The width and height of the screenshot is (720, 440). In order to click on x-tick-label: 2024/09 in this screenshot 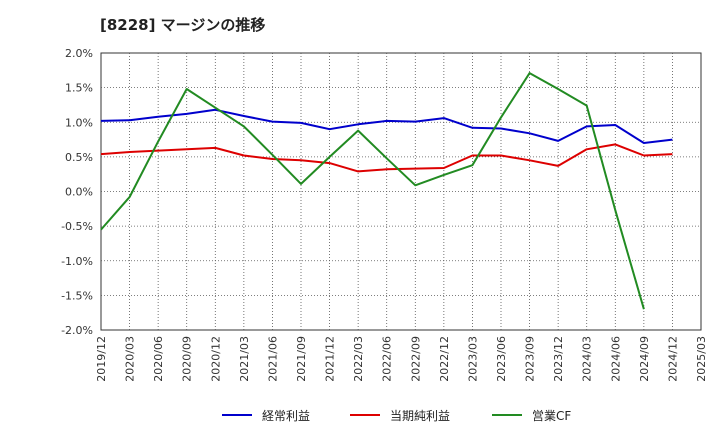, I will do `click(644, 359)`.